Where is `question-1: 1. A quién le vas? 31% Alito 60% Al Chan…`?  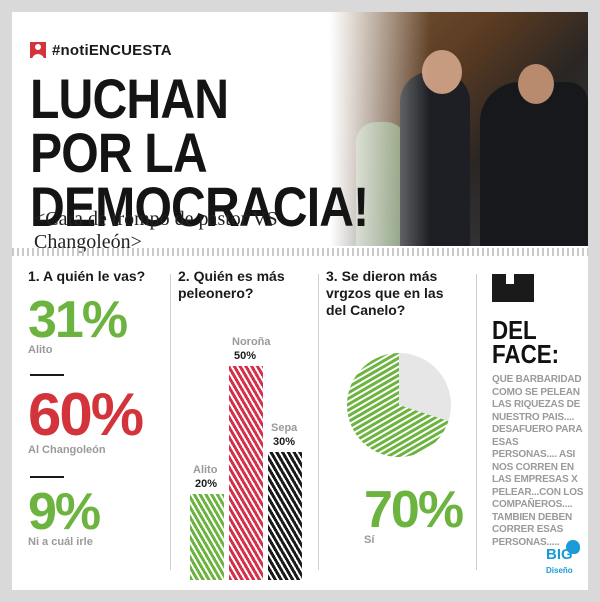
question-1: 1. A quién le vas? 31% Alito 60% Al Chan… is located at coordinates (95, 424).